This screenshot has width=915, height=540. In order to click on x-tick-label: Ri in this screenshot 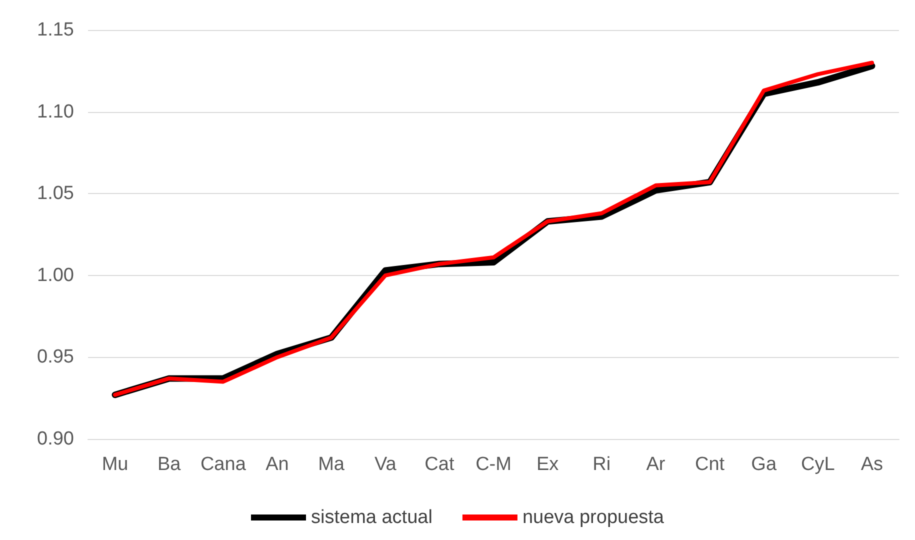, I will do `click(601, 464)`.